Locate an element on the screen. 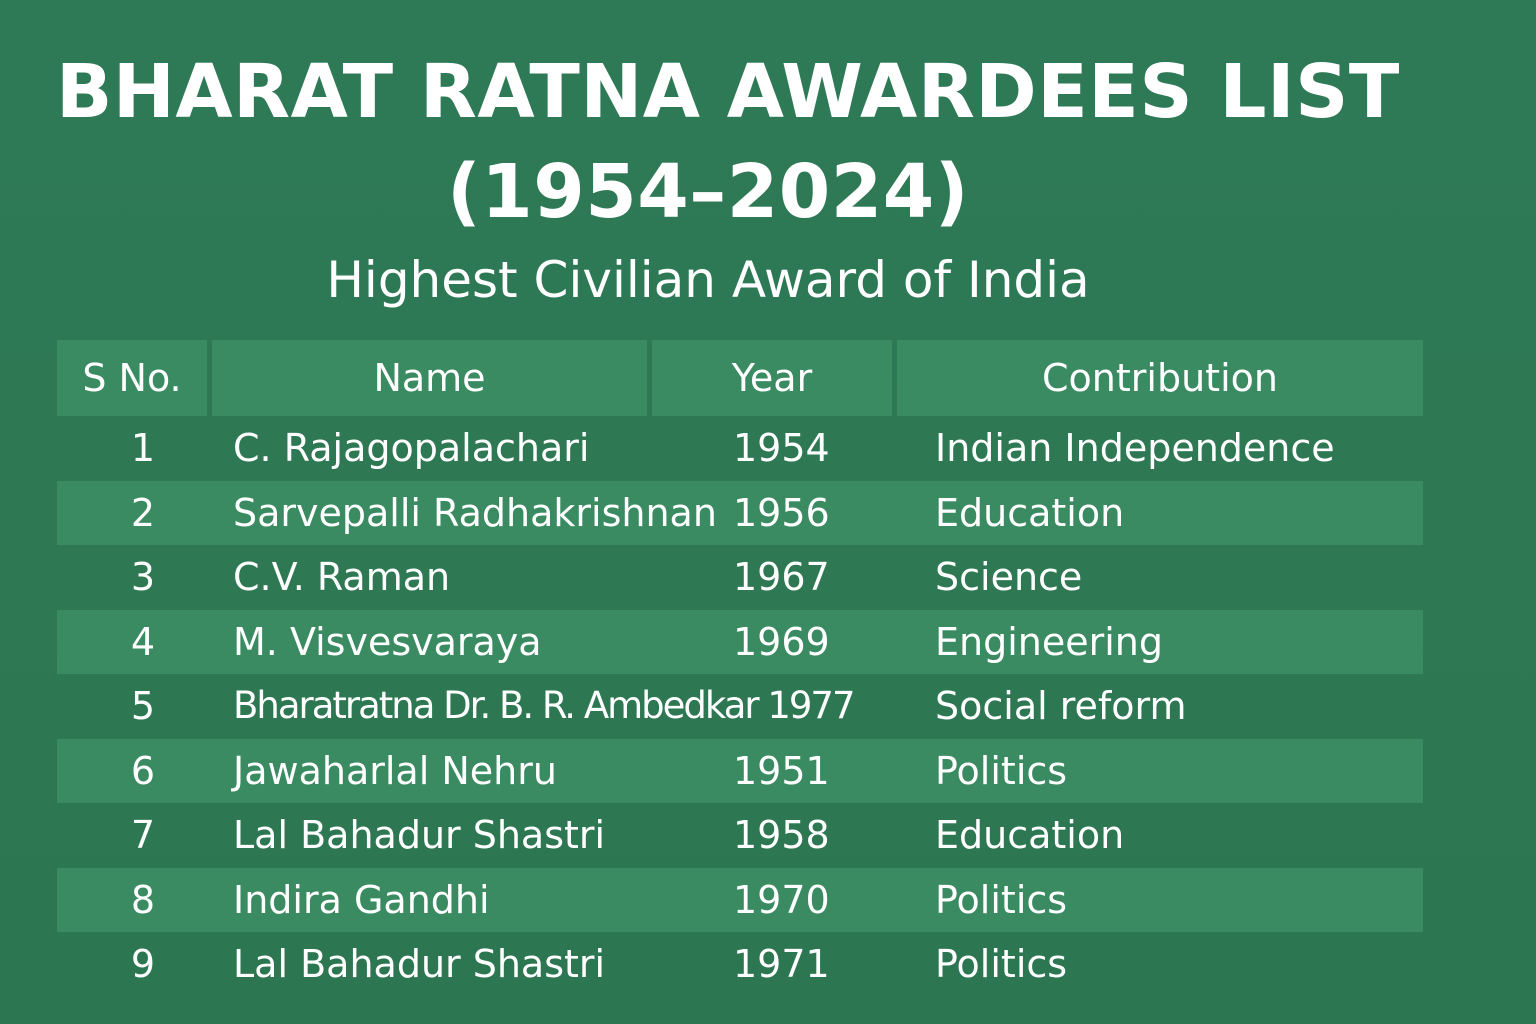  table-row: 4 M. Visvesvaraya 1969 Engineering is located at coordinates (740, 641).